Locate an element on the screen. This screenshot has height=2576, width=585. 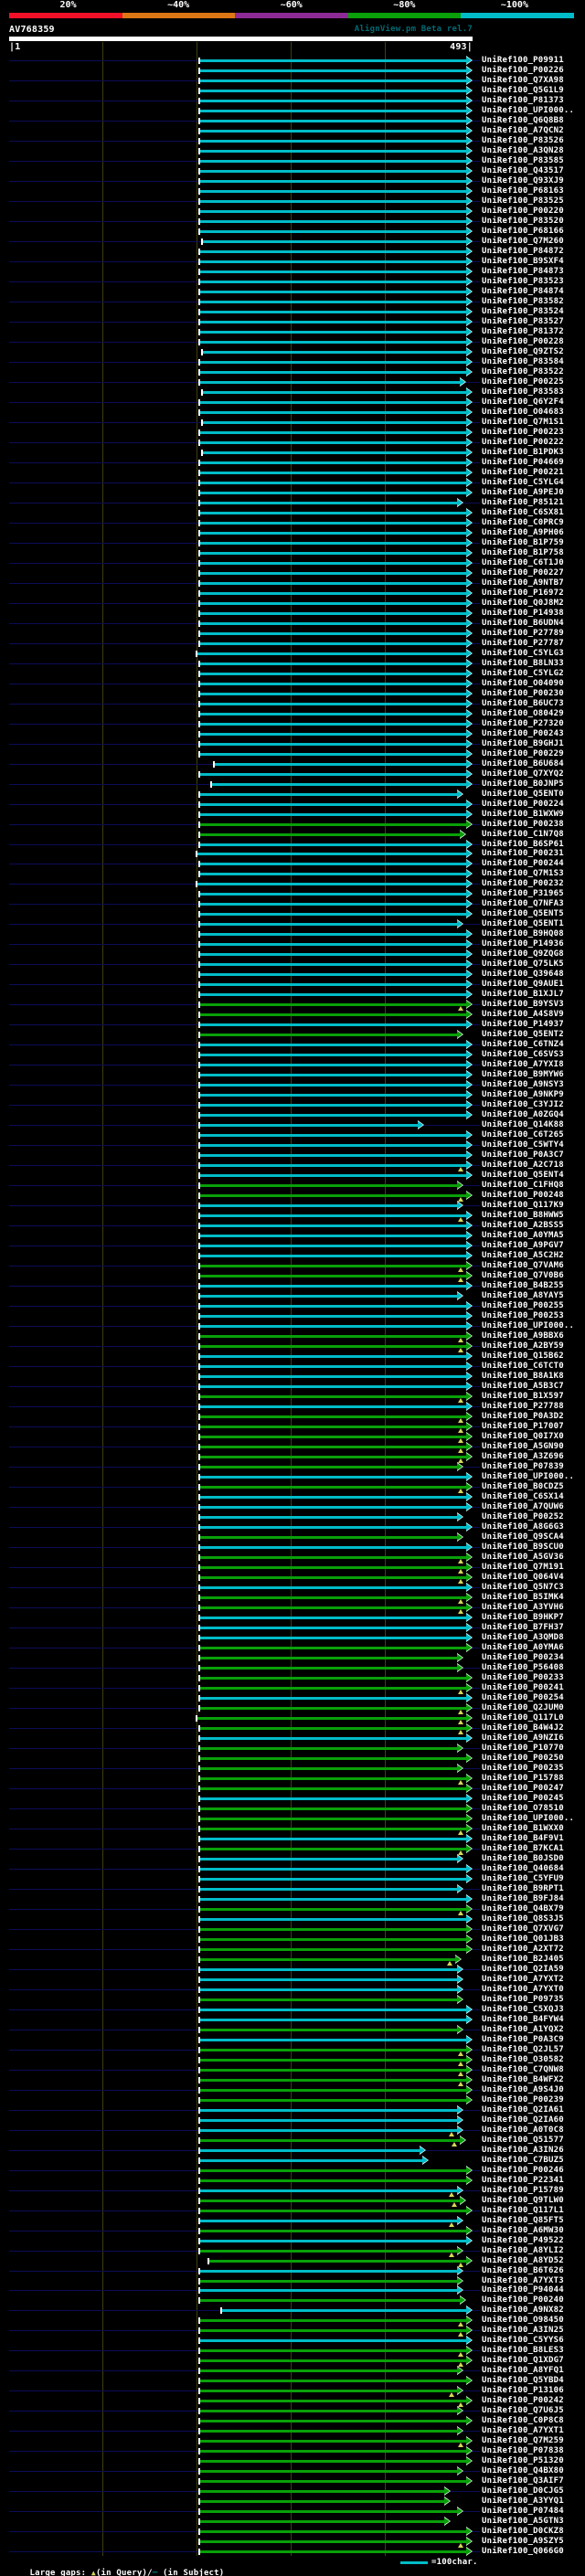
hit-label: UniRef100_B4F9V1 is located at coordinates (523, 1838).